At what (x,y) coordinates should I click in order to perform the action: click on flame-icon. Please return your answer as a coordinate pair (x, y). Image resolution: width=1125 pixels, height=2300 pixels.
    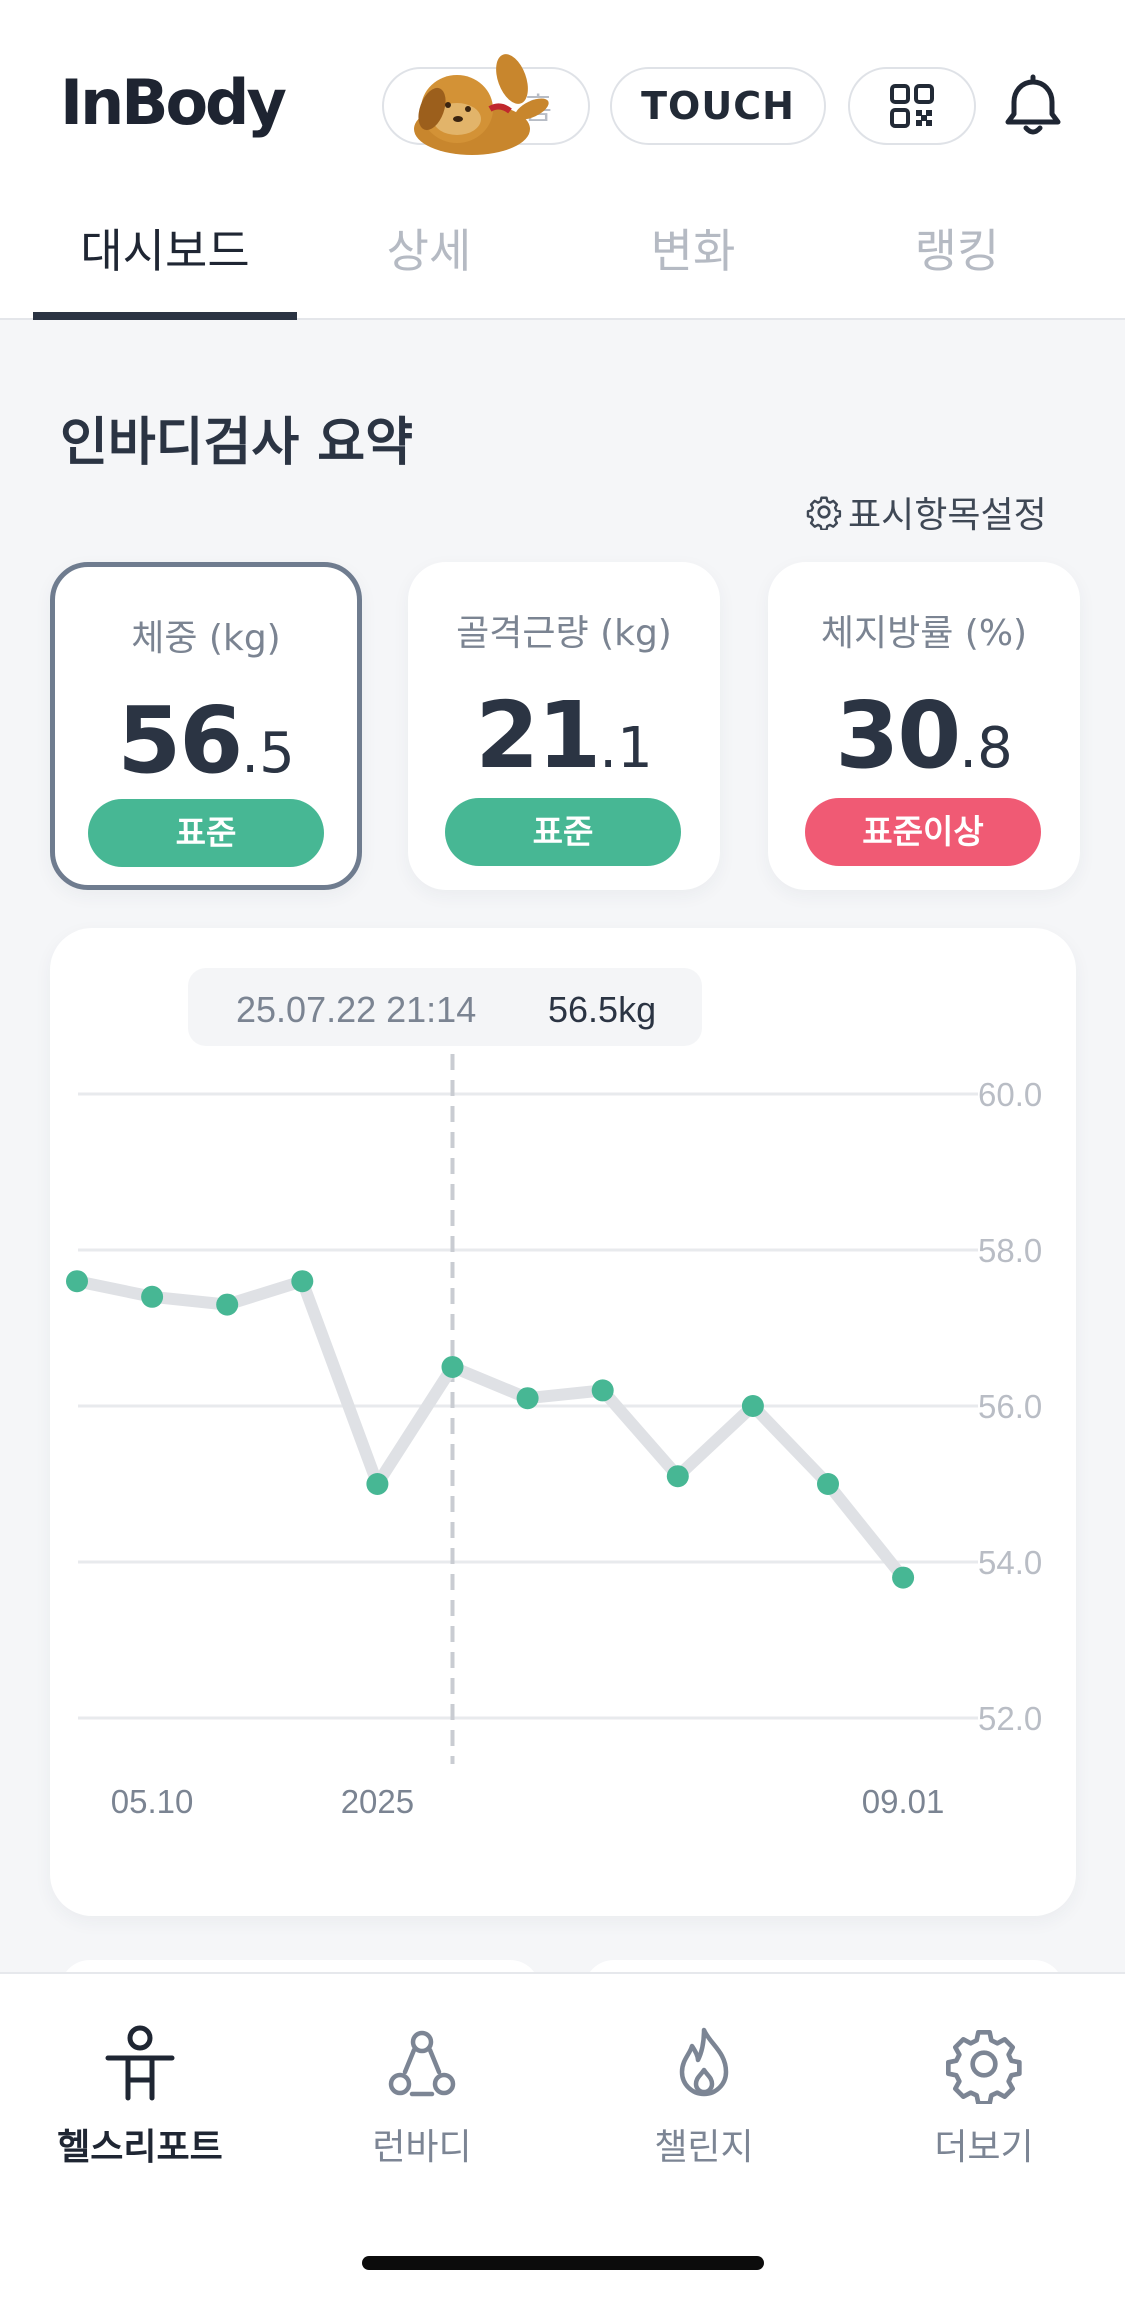
    Looking at the image, I should click on (704, 2062).